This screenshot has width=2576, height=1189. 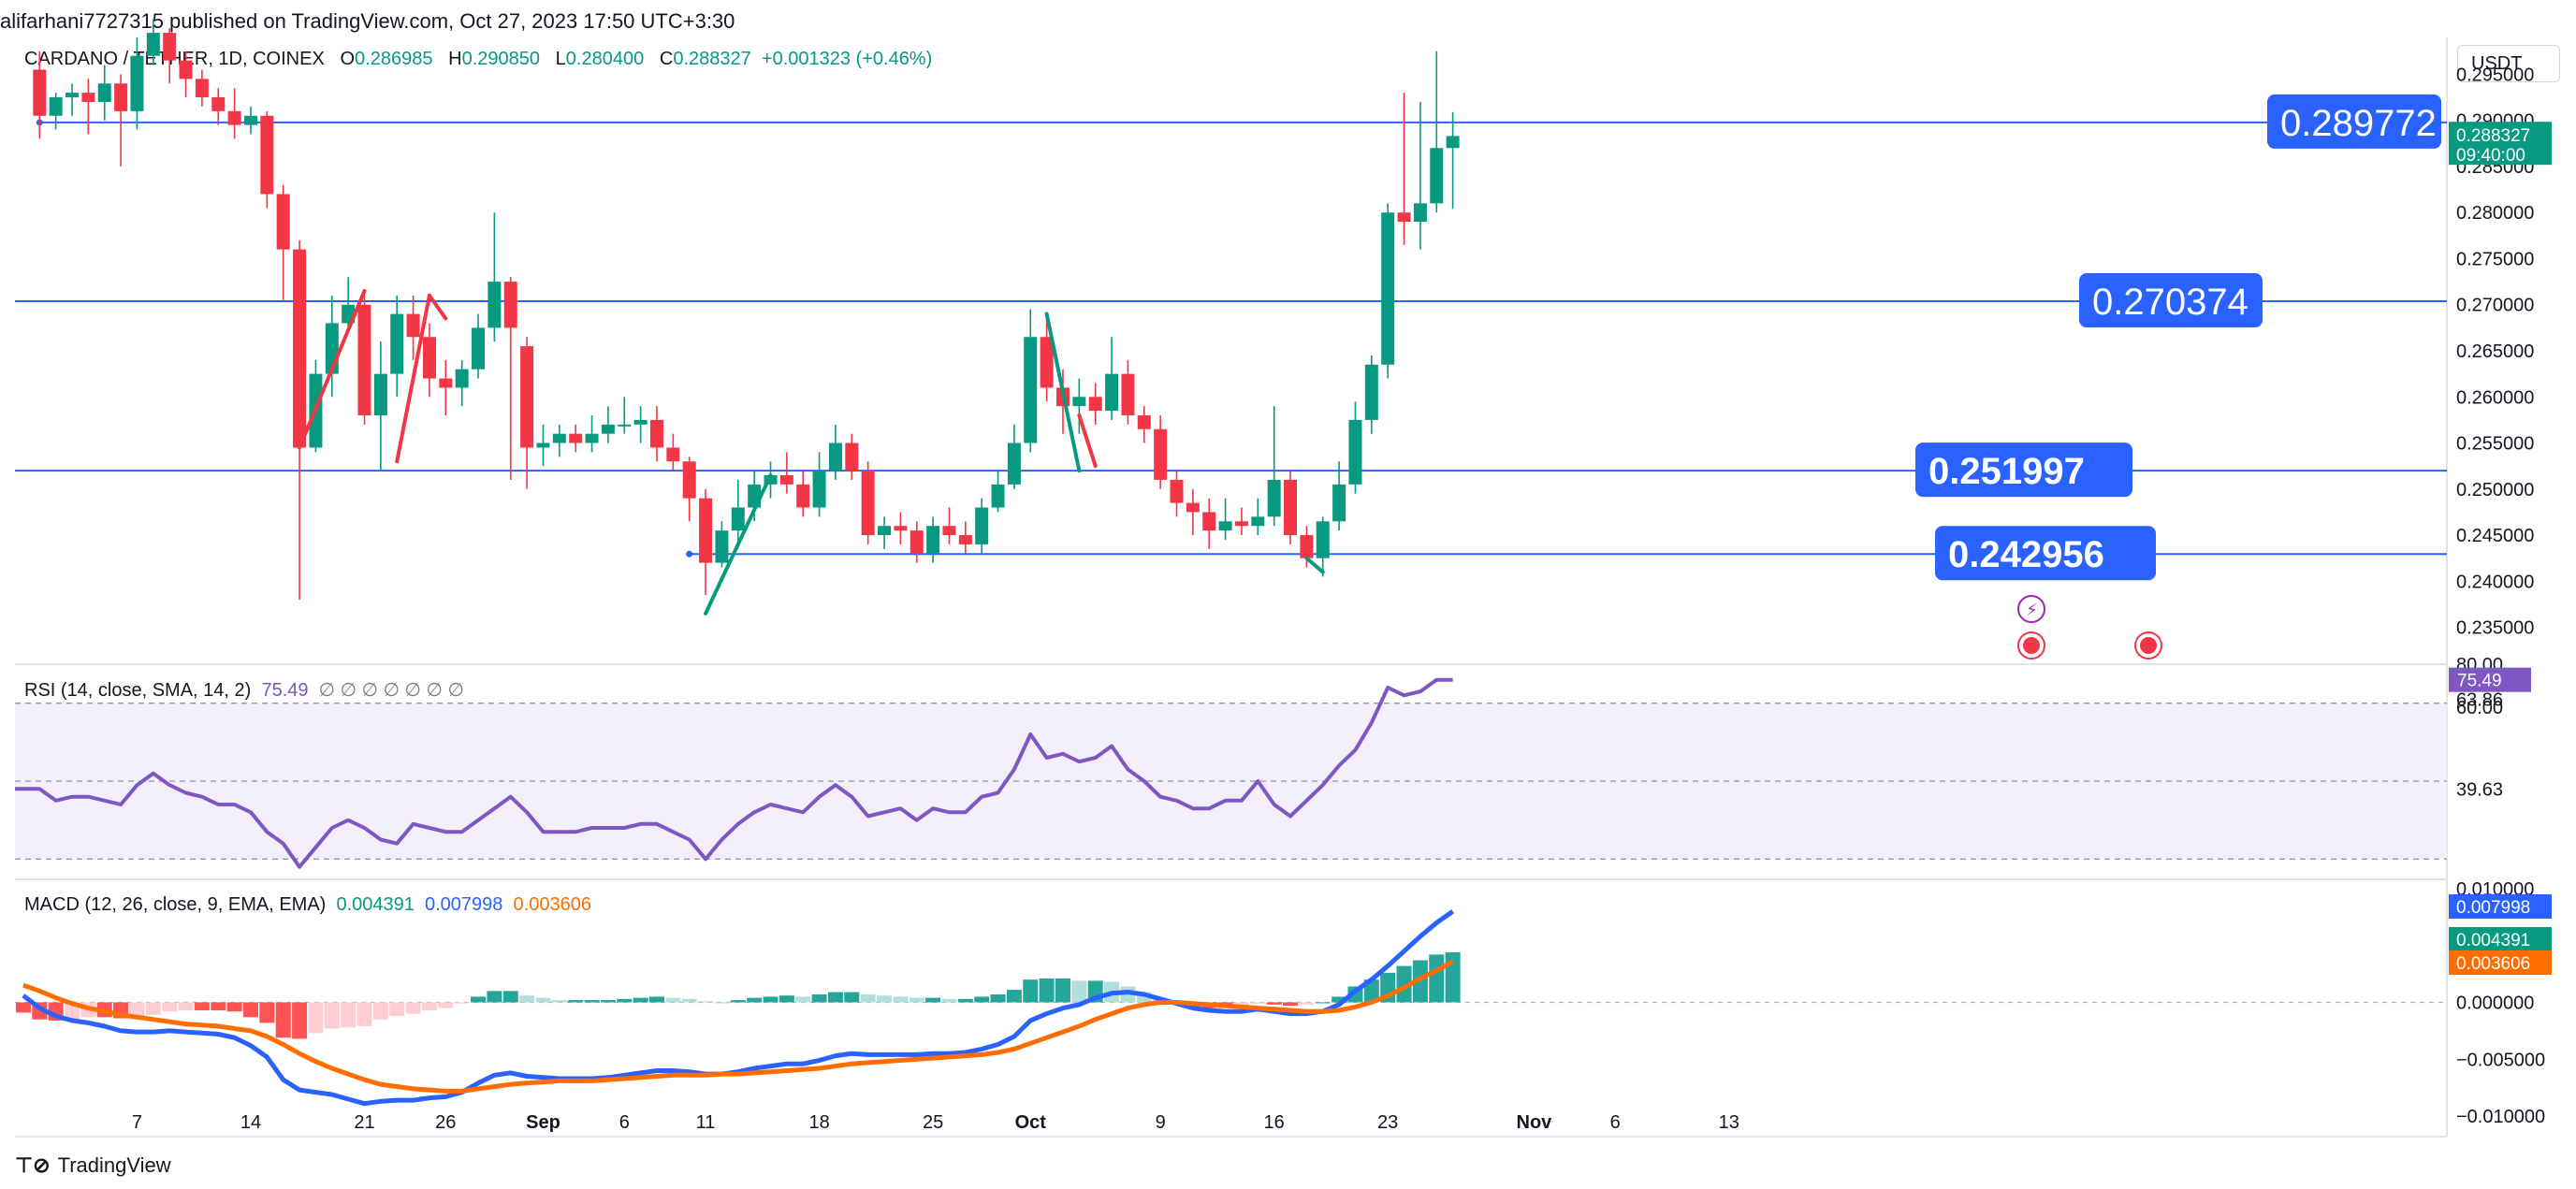 What do you see at coordinates (2031, 609) in the screenshot?
I see `lightning-event-icon` at bounding box center [2031, 609].